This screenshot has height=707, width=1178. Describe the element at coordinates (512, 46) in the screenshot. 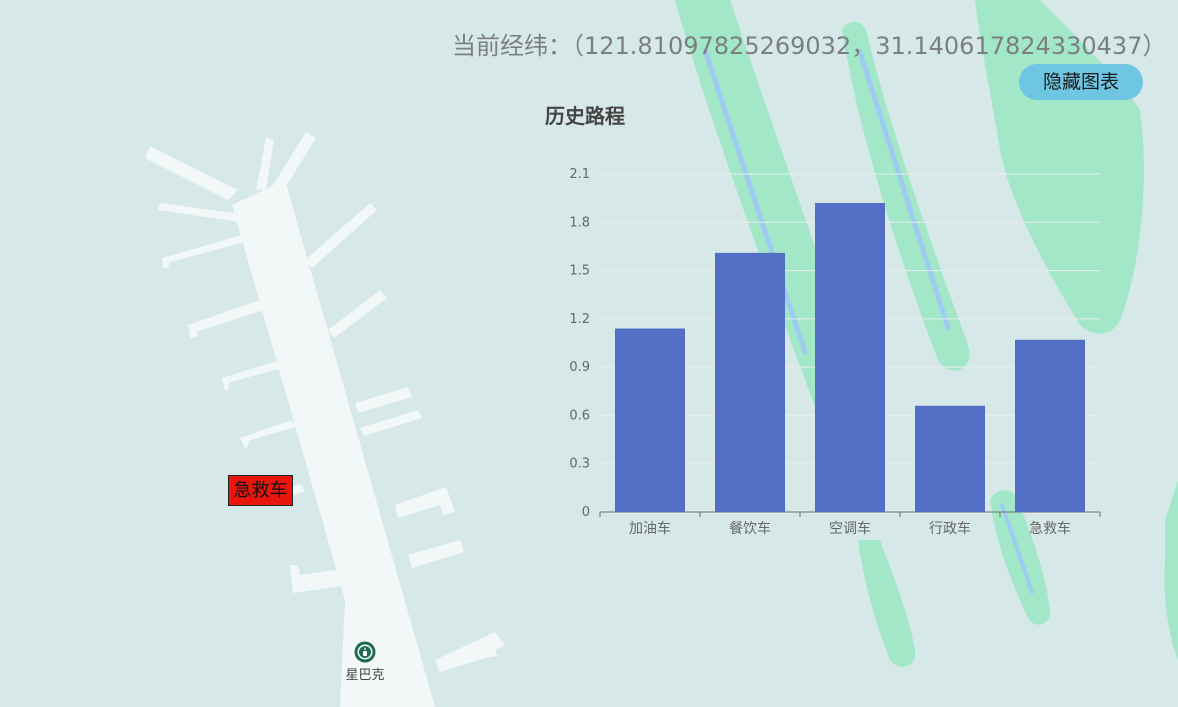

I see `coordinate-label: 当前经纬：` at that location.